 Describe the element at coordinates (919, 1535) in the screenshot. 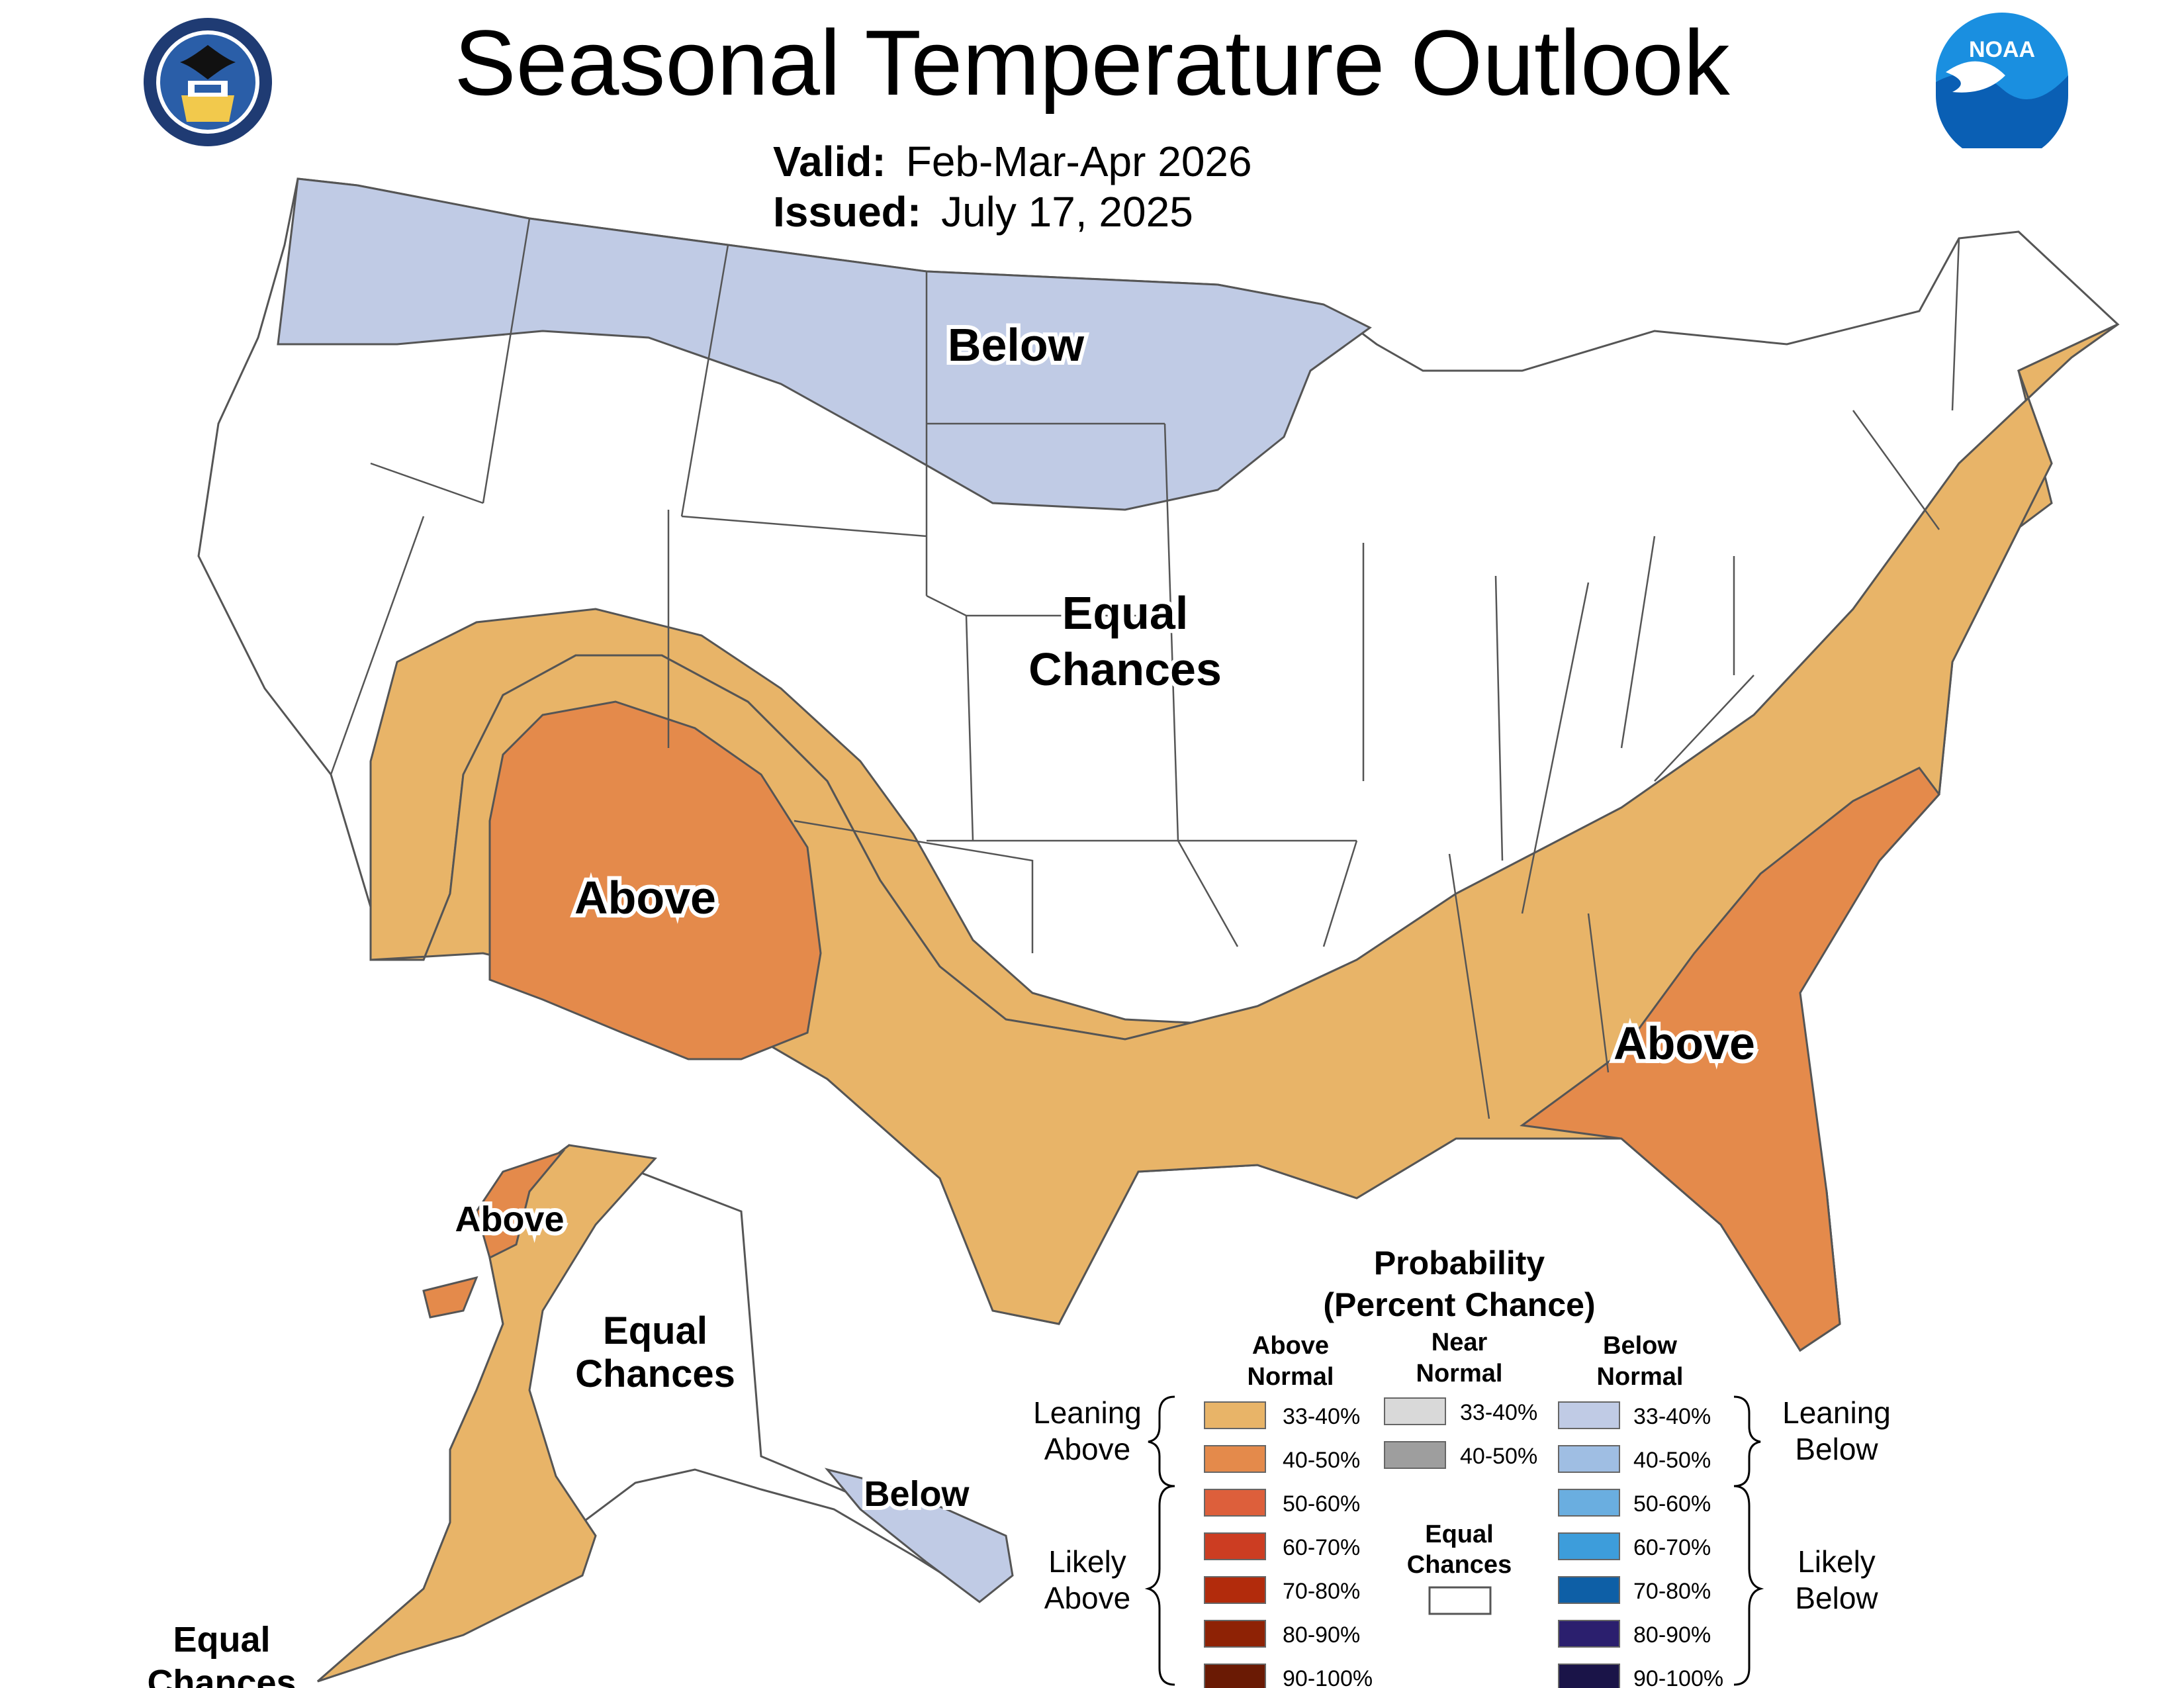

I see `alaska-below-panhandle` at that location.